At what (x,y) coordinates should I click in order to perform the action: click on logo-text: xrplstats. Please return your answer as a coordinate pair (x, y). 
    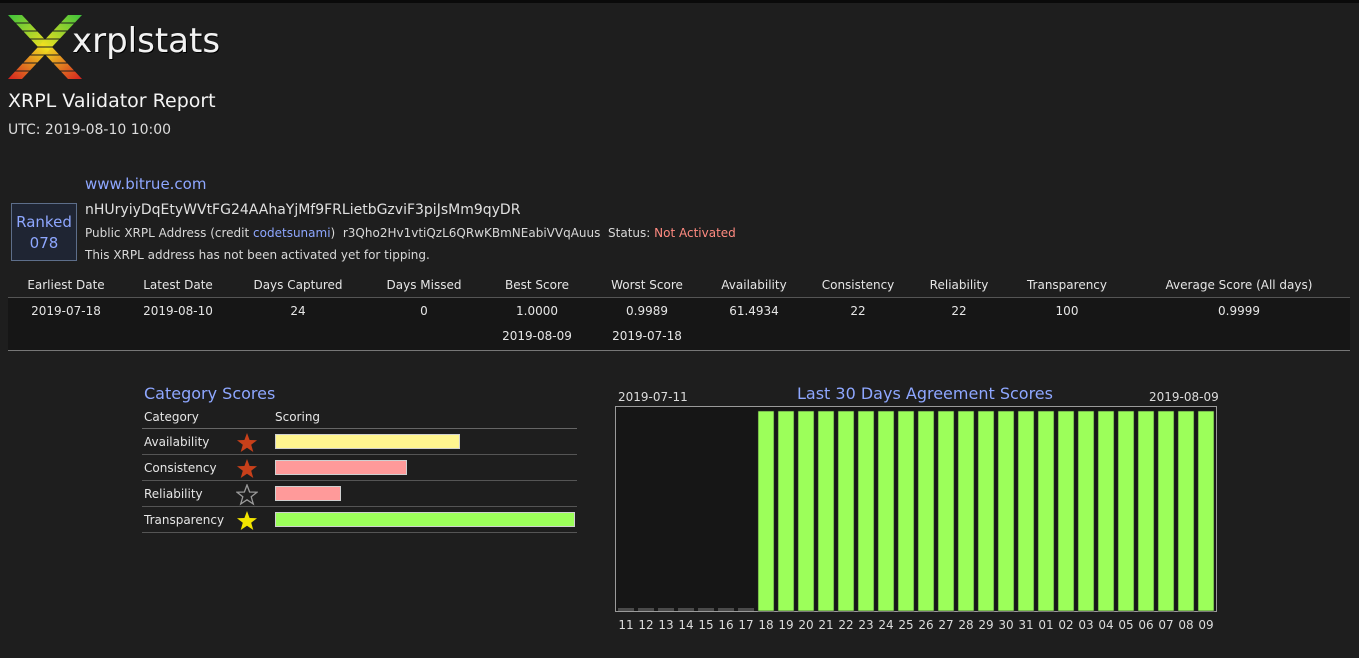
    Looking at the image, I should click on (146, 41).